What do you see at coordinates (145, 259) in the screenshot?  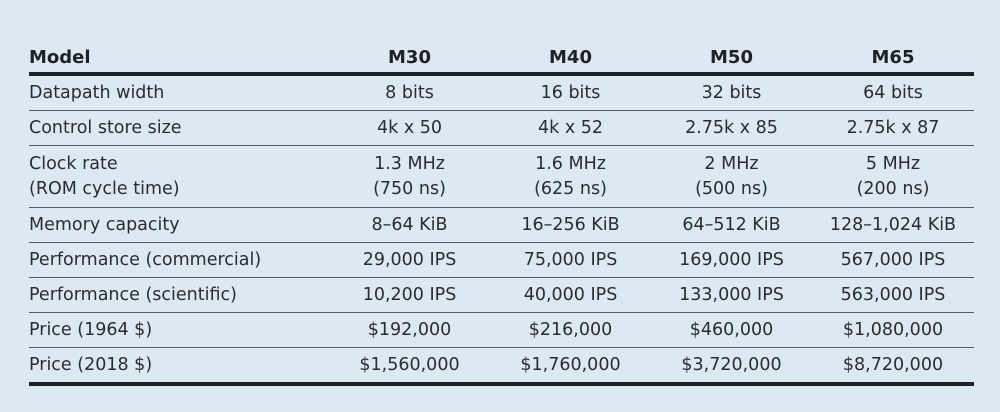 I see `row-label: Performance (commercial)` at bounding box center [145, 259].